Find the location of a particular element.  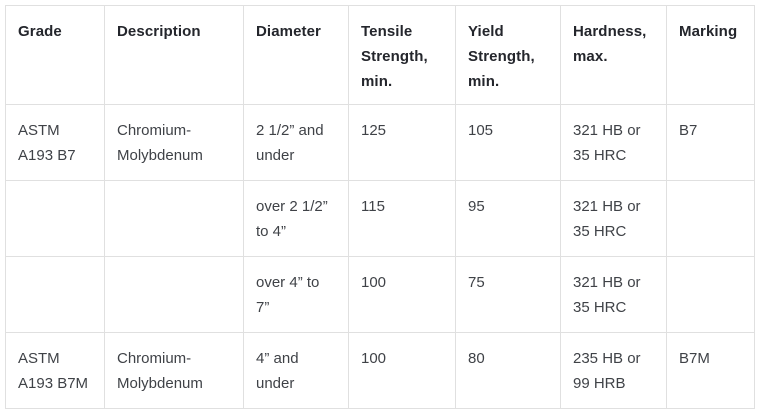

cell-marking: B7M is located at coordinates (710, 370).